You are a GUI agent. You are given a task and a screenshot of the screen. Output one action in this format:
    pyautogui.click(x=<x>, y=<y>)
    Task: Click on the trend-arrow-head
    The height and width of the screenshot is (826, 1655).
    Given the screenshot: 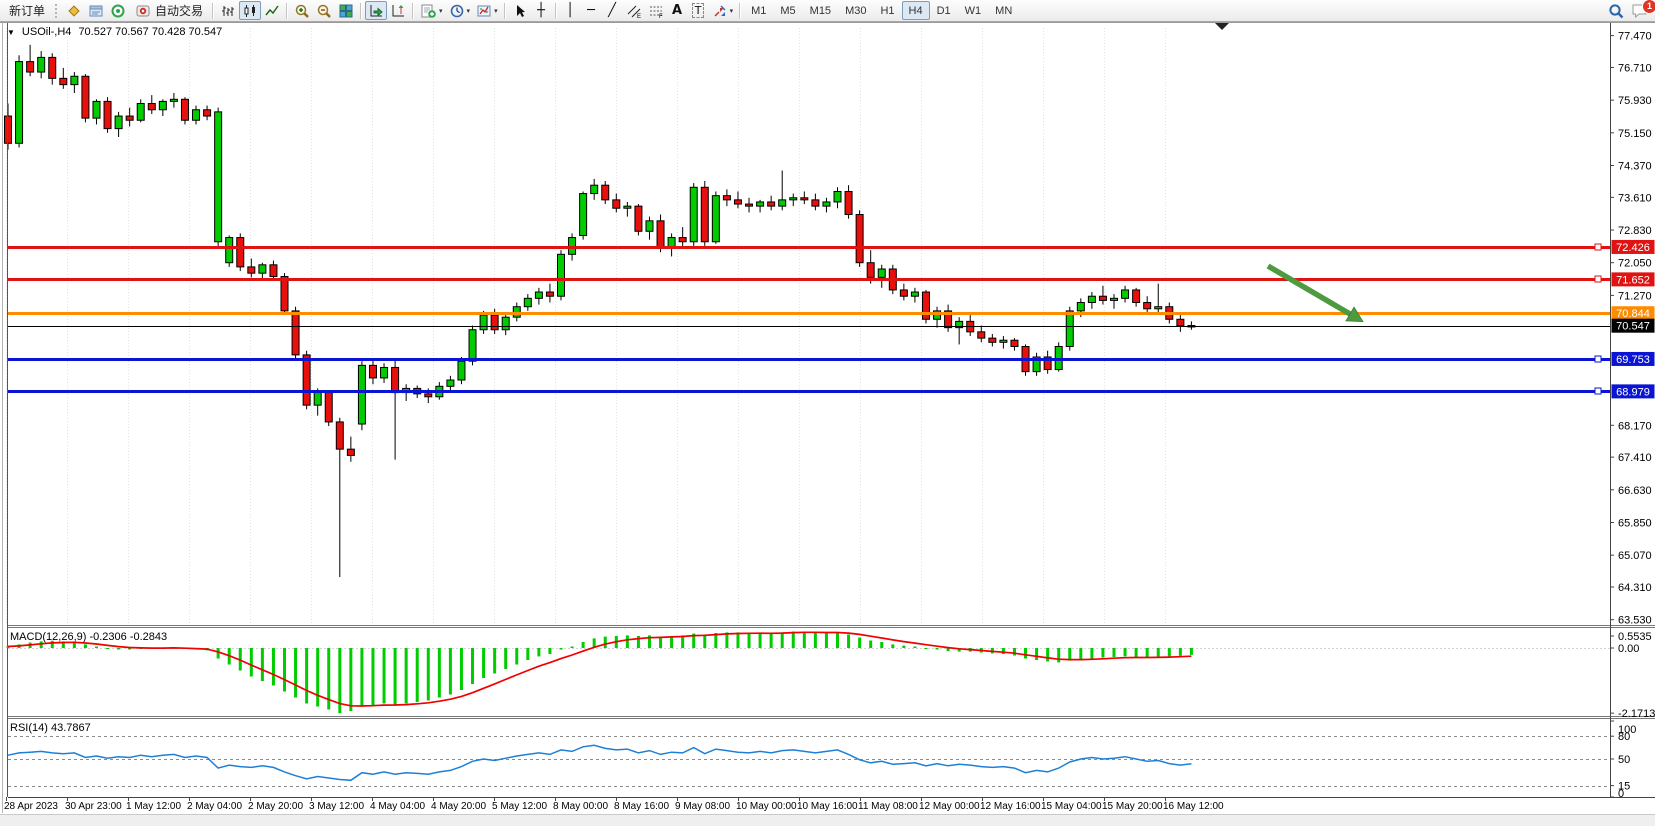 What is the action you would take?
    pyautogui.click(x=1354, y=314)
    